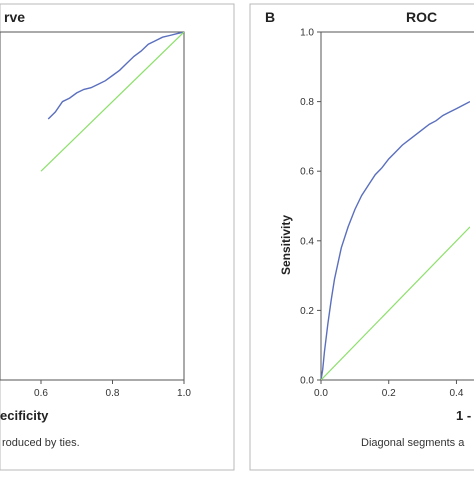 This screenshot has width=474, height=479. I want to click on y-tick-label-b: 0.2, so click(307, 311).